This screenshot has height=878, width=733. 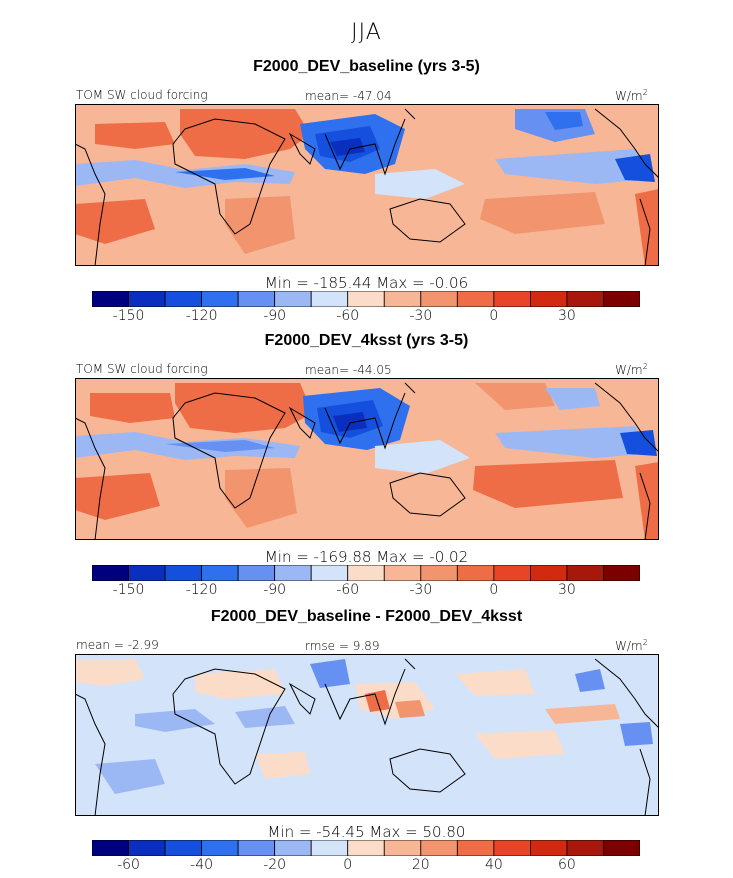 What do you see at coordinates (631, 95) in the screenshot?
I see `panel1-units: W/m2` at bounding box center [631, 95].